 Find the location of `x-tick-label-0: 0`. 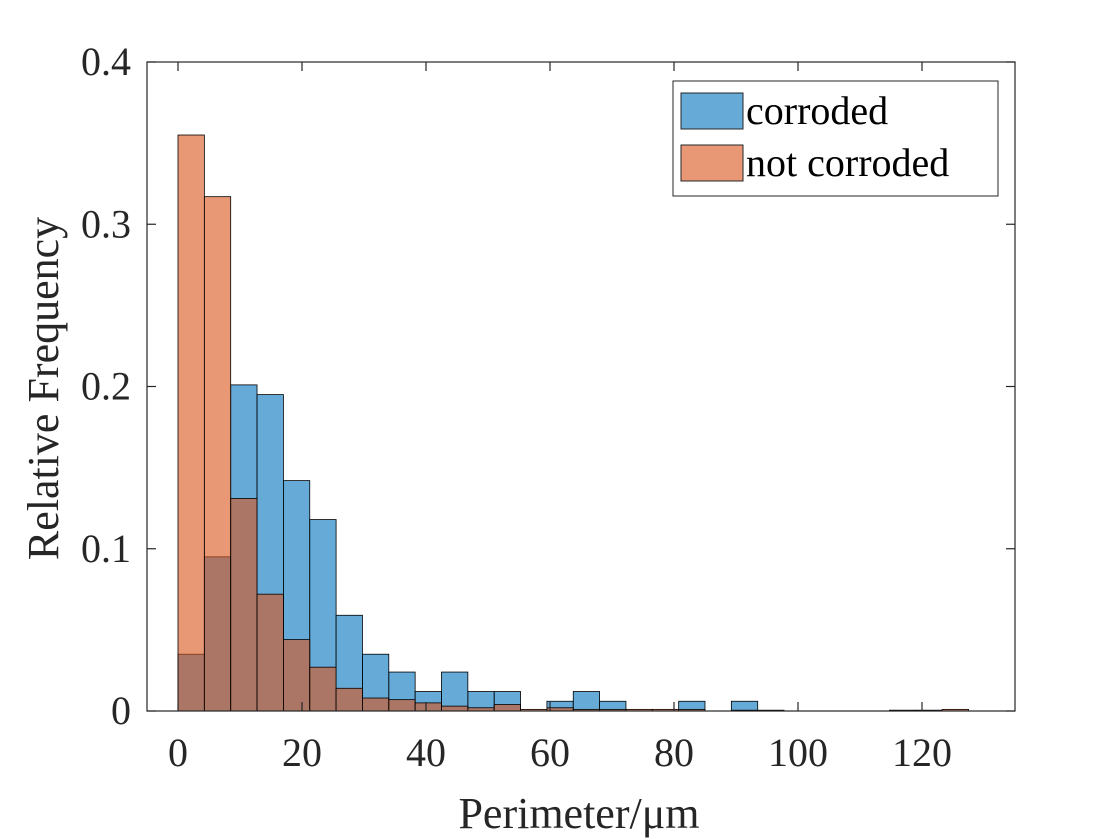

x-tick-label-0: 0 is located at coordinates (178, 752).